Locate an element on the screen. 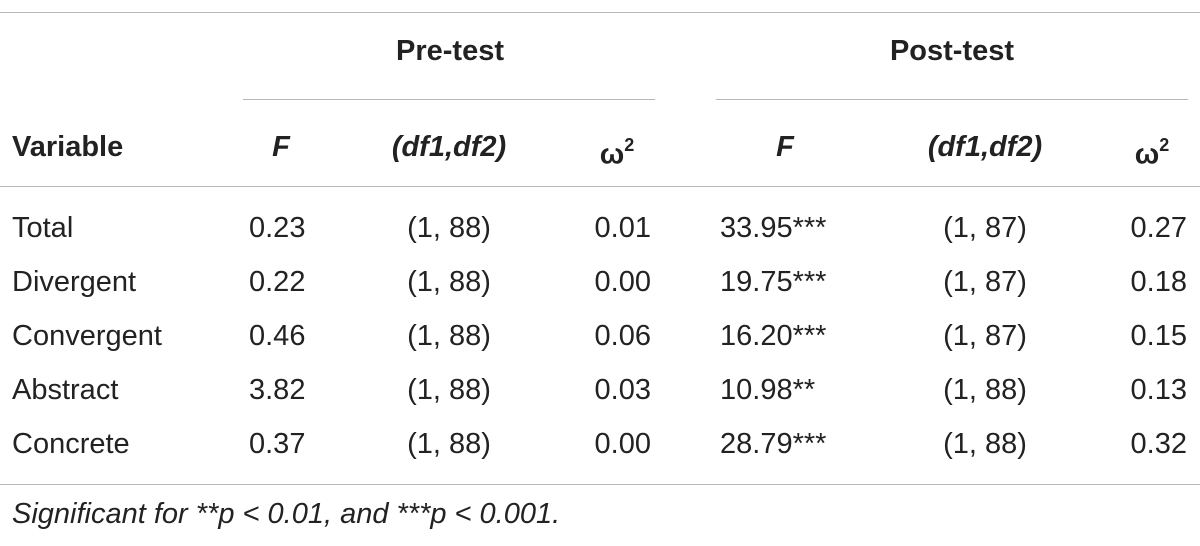 This screenshot has width=1200, height=546. row-variable: Divergent is located at coordinates (74, 282).